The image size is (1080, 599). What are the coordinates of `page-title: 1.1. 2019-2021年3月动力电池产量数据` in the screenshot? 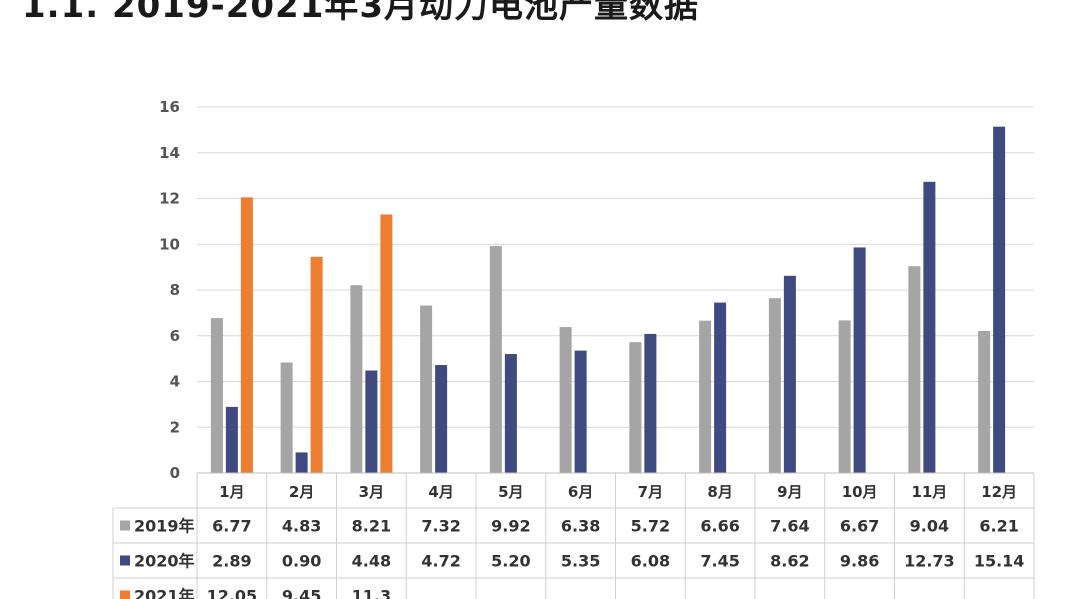 It's located at (361, 13).